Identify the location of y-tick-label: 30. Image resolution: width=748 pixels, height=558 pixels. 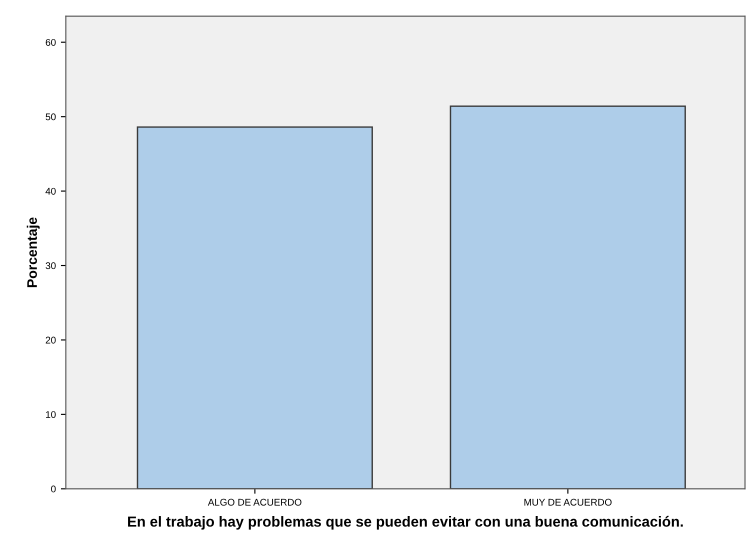
(51, 266).